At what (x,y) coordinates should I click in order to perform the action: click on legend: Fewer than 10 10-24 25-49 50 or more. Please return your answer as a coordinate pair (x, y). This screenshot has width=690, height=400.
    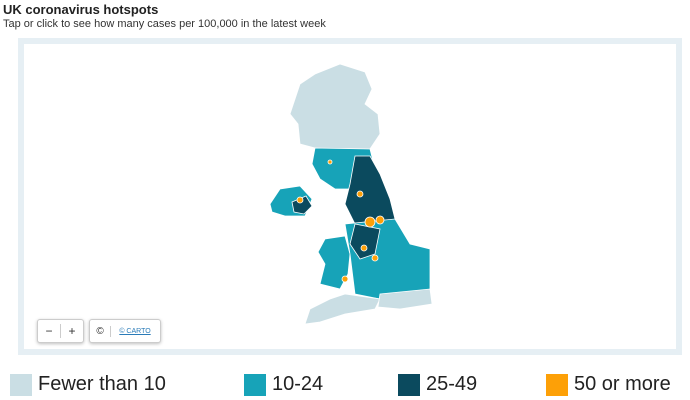
    Looking at the image, I should click on (345, 386).